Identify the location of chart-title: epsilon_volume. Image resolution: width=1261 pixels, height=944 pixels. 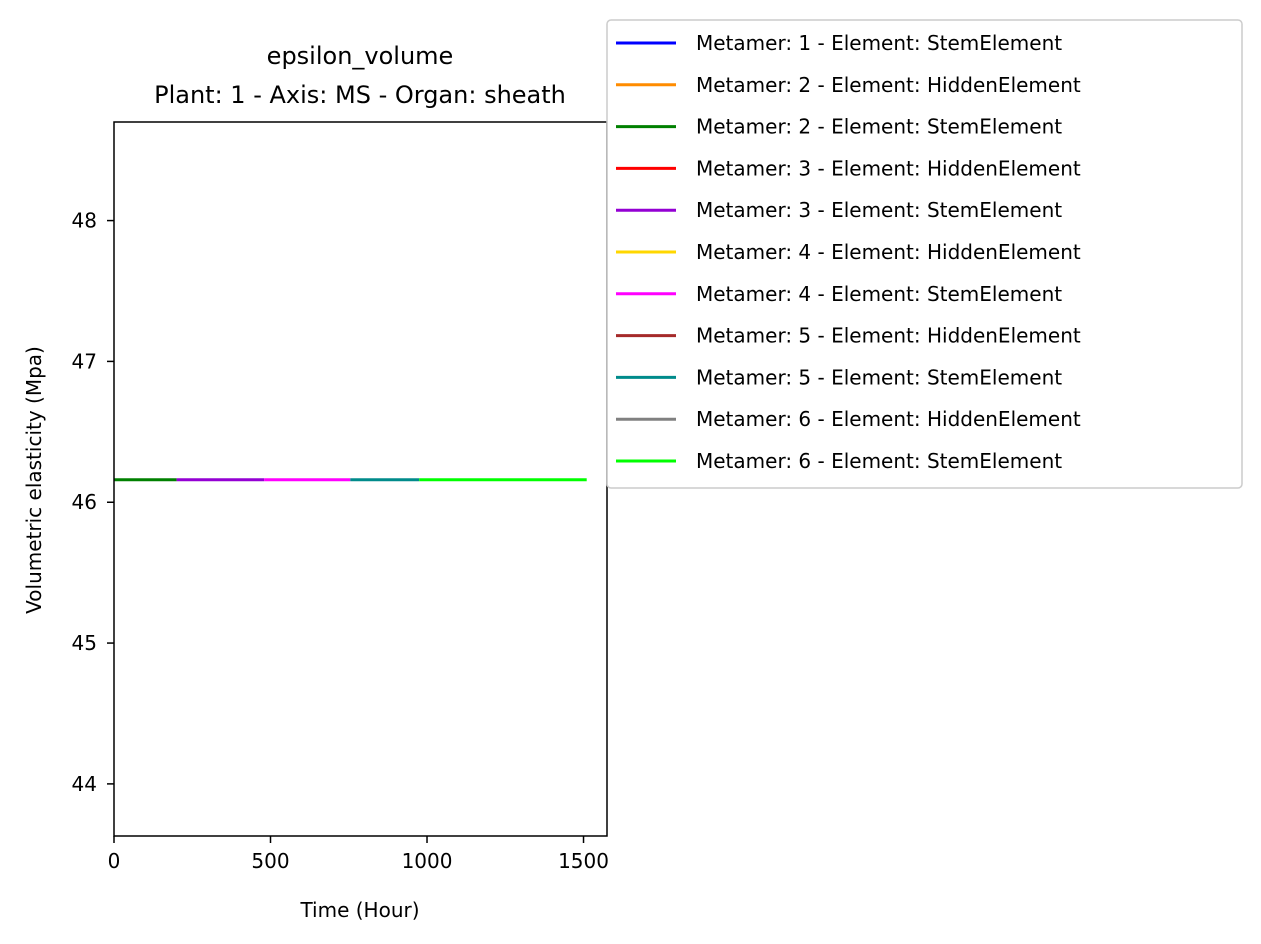
(360, 56).